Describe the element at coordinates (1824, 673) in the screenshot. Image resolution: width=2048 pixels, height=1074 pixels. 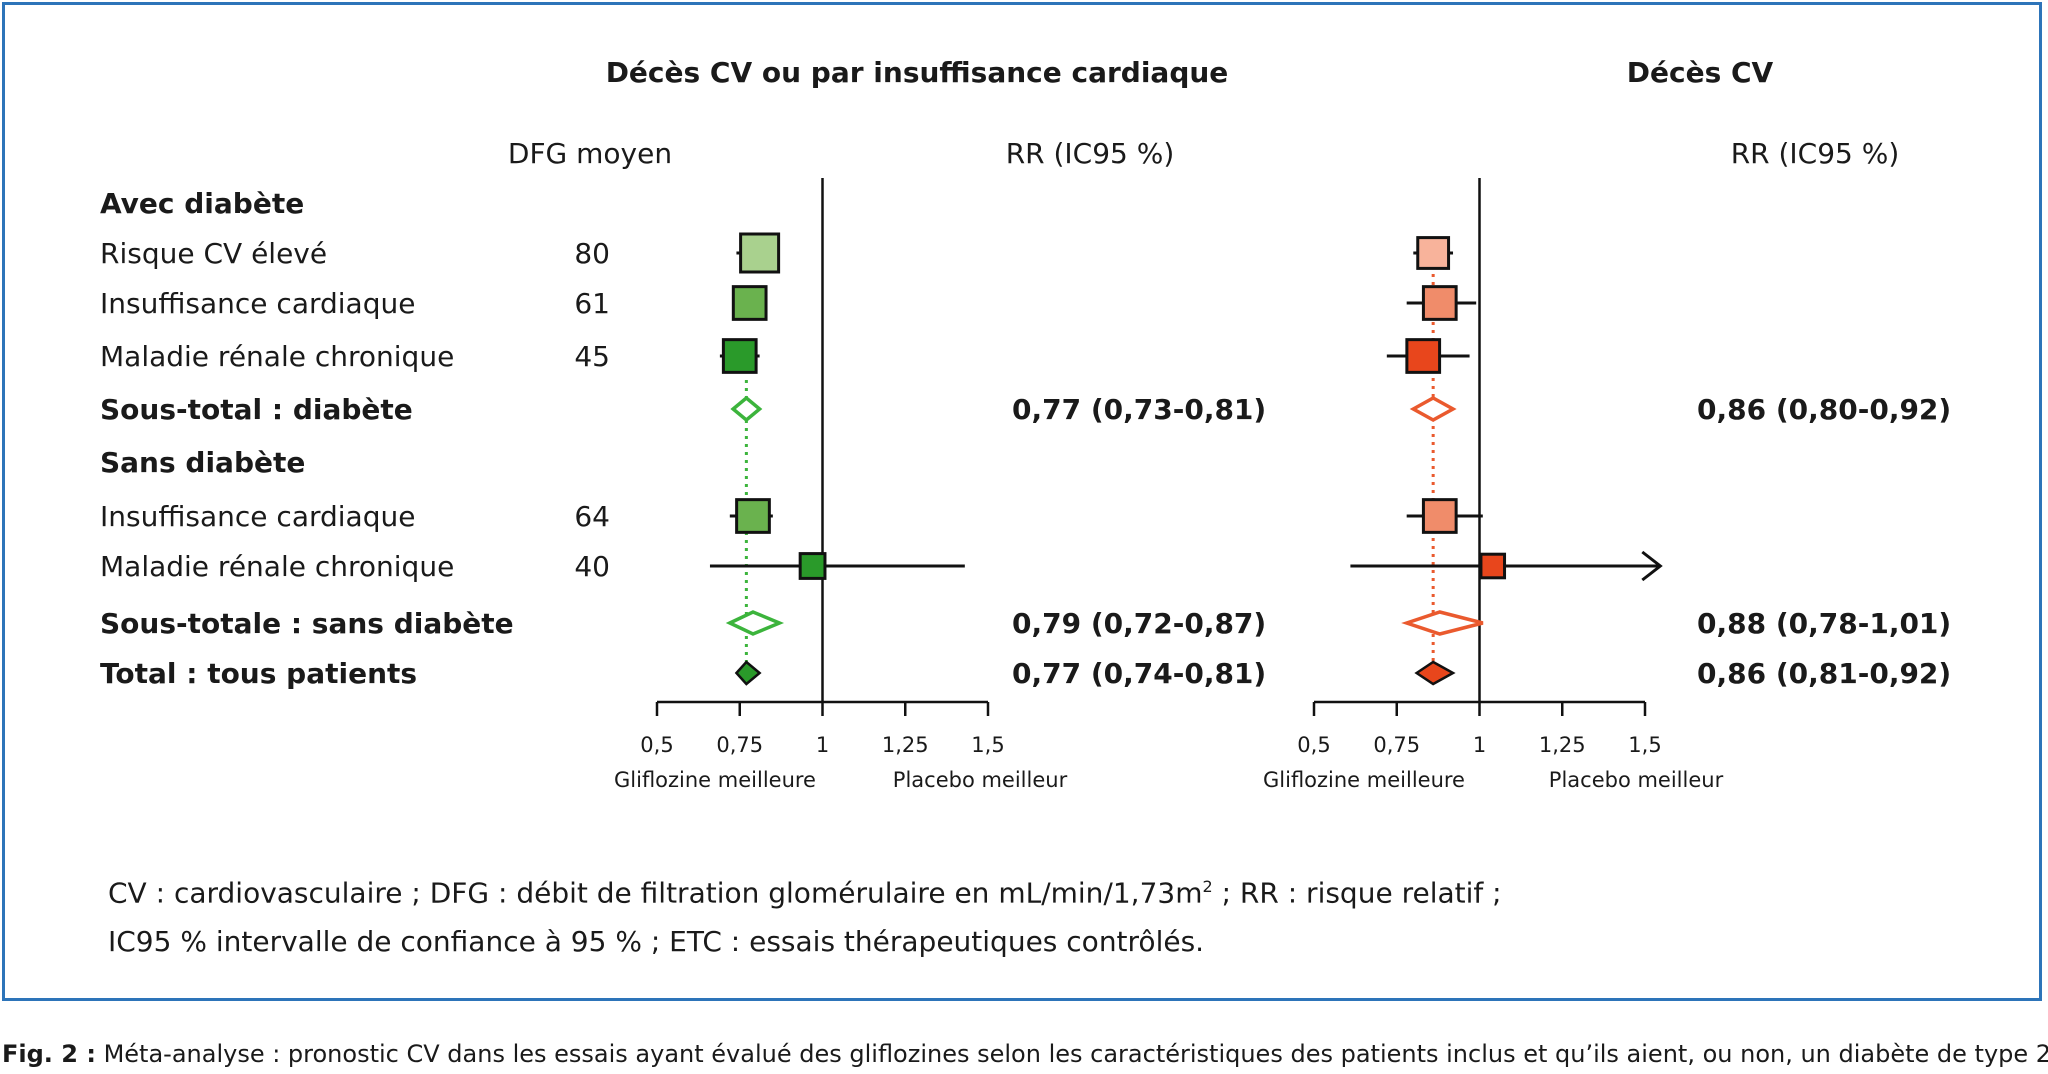
I see `rr-value-label: 0,86 (0,81-0,92)` at that location.